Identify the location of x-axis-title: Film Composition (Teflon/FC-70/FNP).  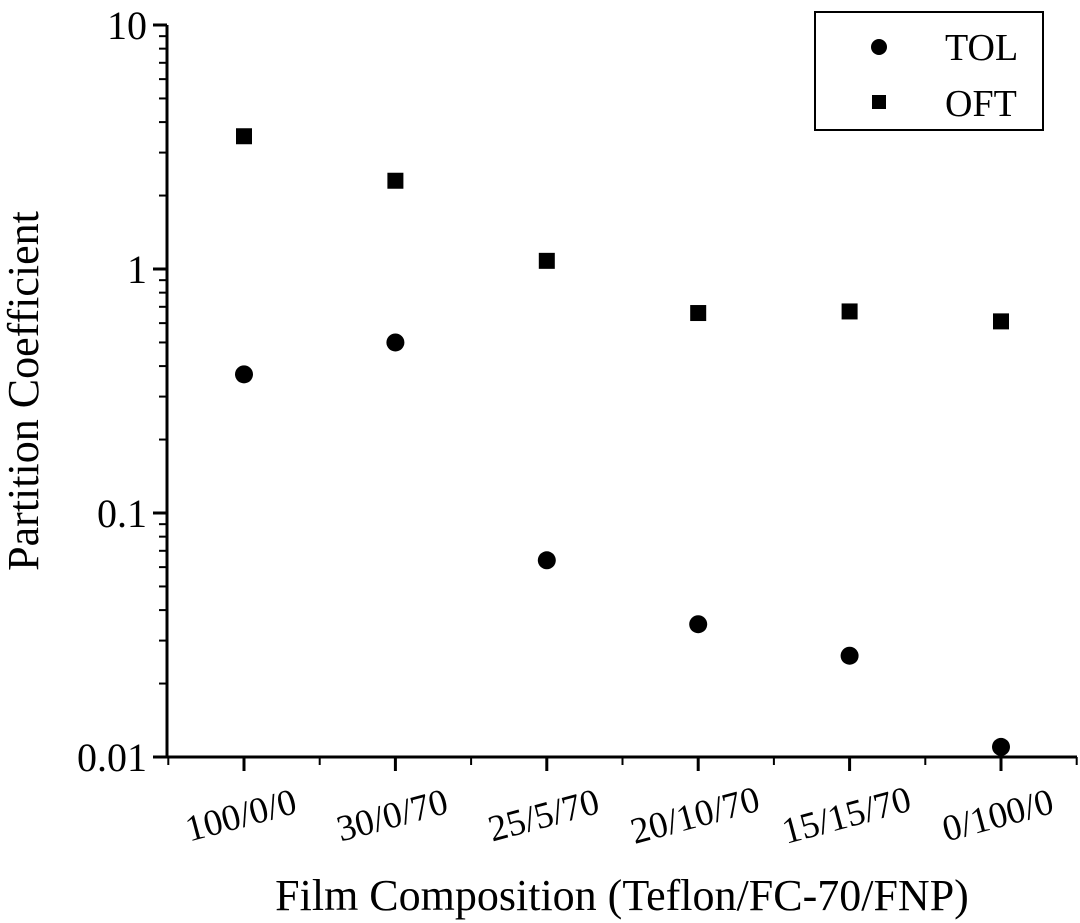
(622, 895).